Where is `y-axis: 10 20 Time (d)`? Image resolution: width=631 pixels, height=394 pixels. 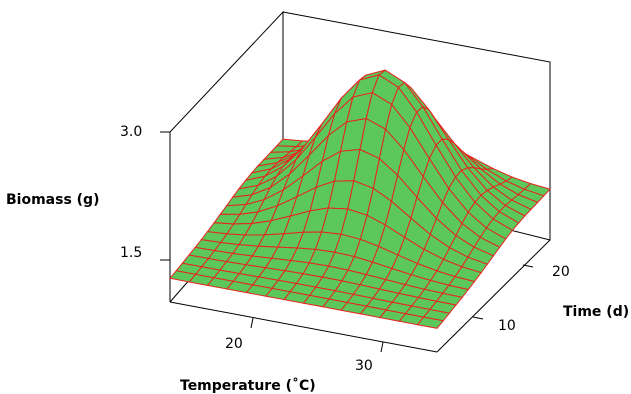 y-axis: 10 20 Time (d) is located at coordinates (550, 299).